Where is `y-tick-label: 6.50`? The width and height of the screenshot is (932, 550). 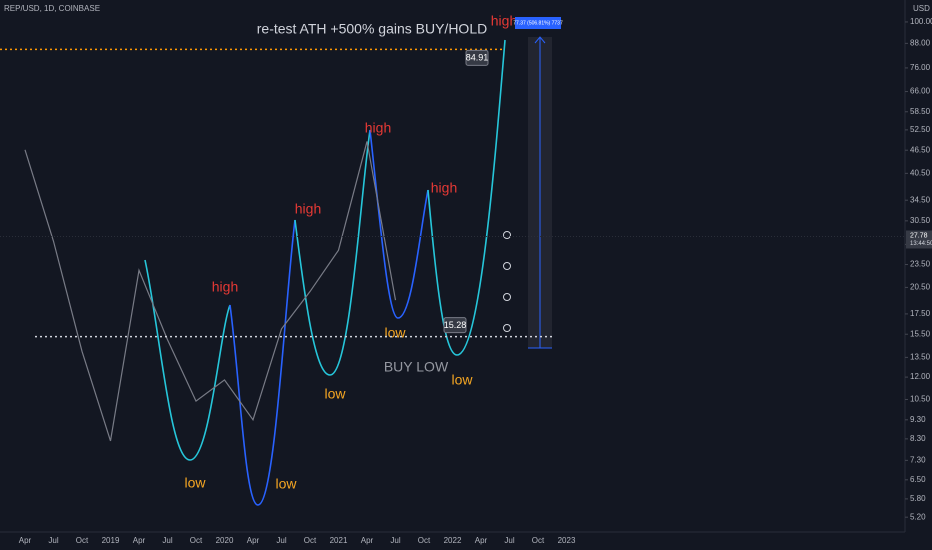
y-tick-label: 6.50 is located at coordinates (918, 479).